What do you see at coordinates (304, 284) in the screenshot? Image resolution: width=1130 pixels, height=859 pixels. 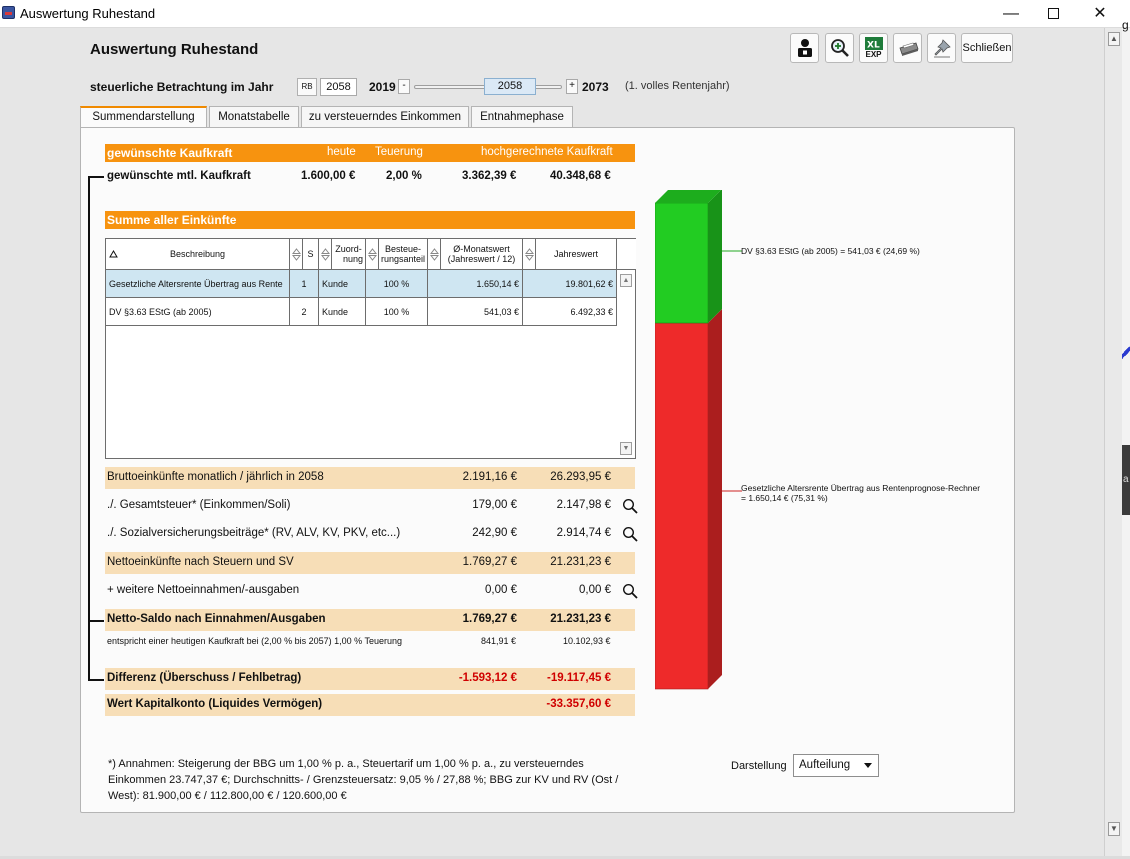 I see `row-s: 1` at bounding box center [304, 284].